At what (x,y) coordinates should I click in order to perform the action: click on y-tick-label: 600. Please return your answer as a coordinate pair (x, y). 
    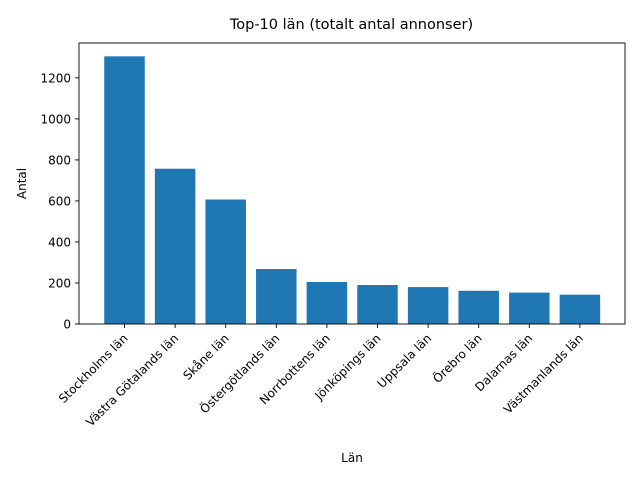
    Looking at the image, I should click on (59, 201).